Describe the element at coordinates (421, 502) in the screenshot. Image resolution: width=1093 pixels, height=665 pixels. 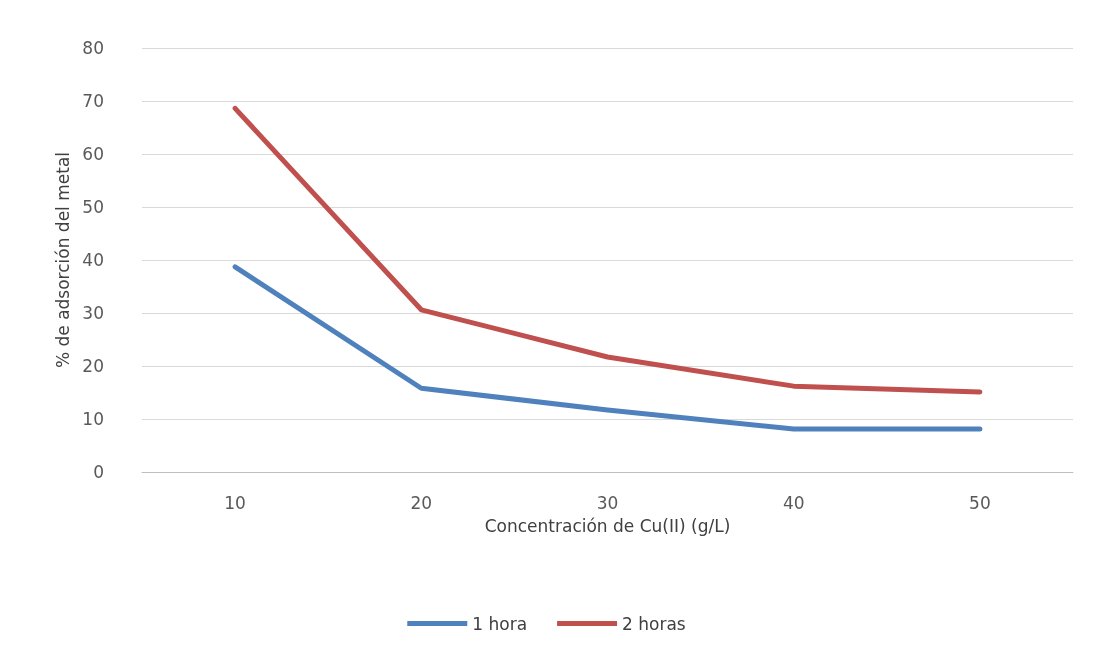
I see `x-tick-label: 20` at that location.